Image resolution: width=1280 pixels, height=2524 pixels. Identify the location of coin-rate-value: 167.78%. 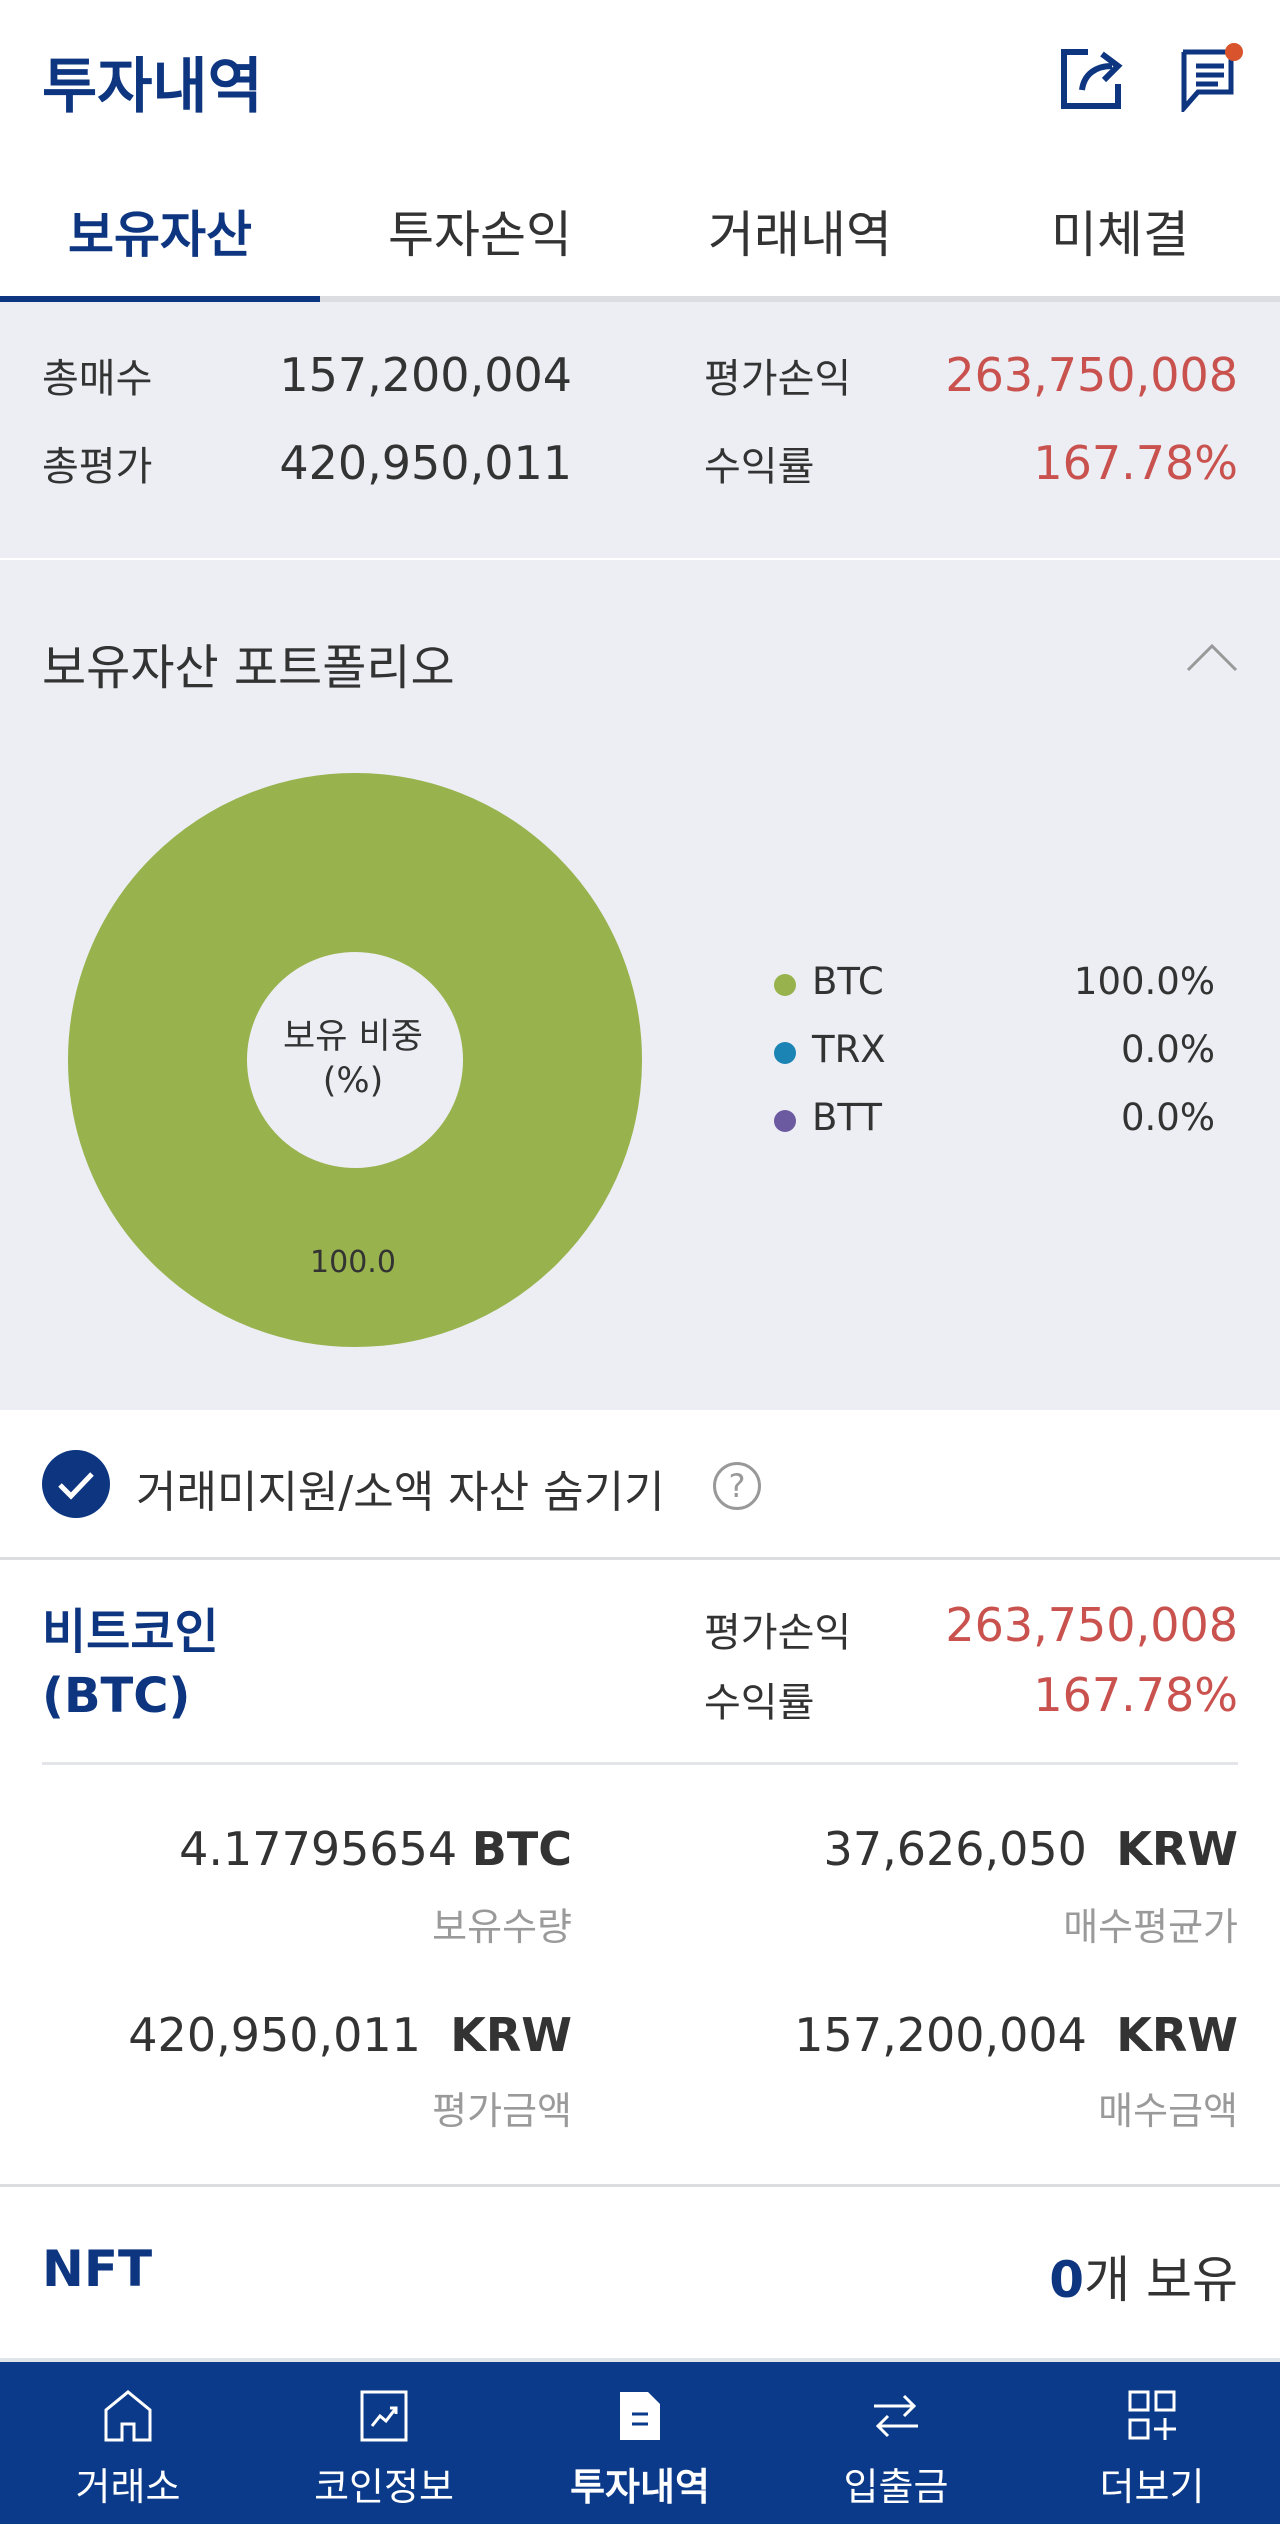
(1135, 1695).